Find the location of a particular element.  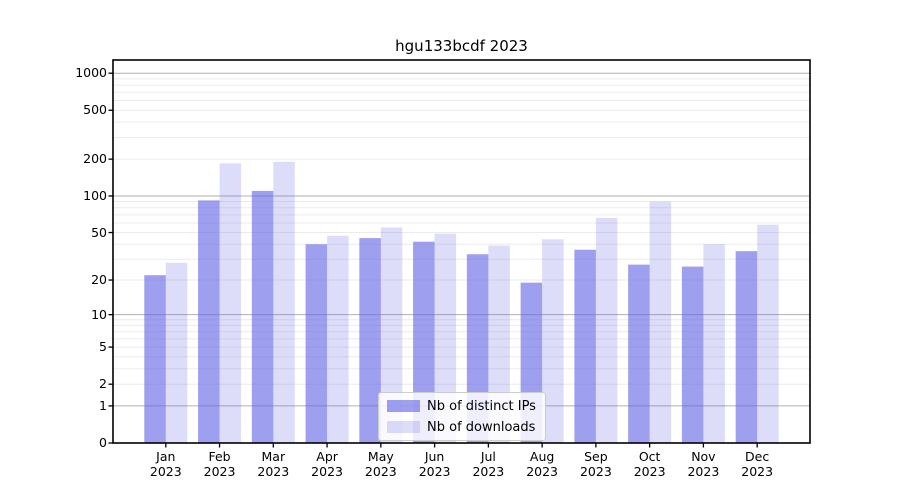

chart-title: hgu133bcdf 2023 is located at coordinates (461, 46).